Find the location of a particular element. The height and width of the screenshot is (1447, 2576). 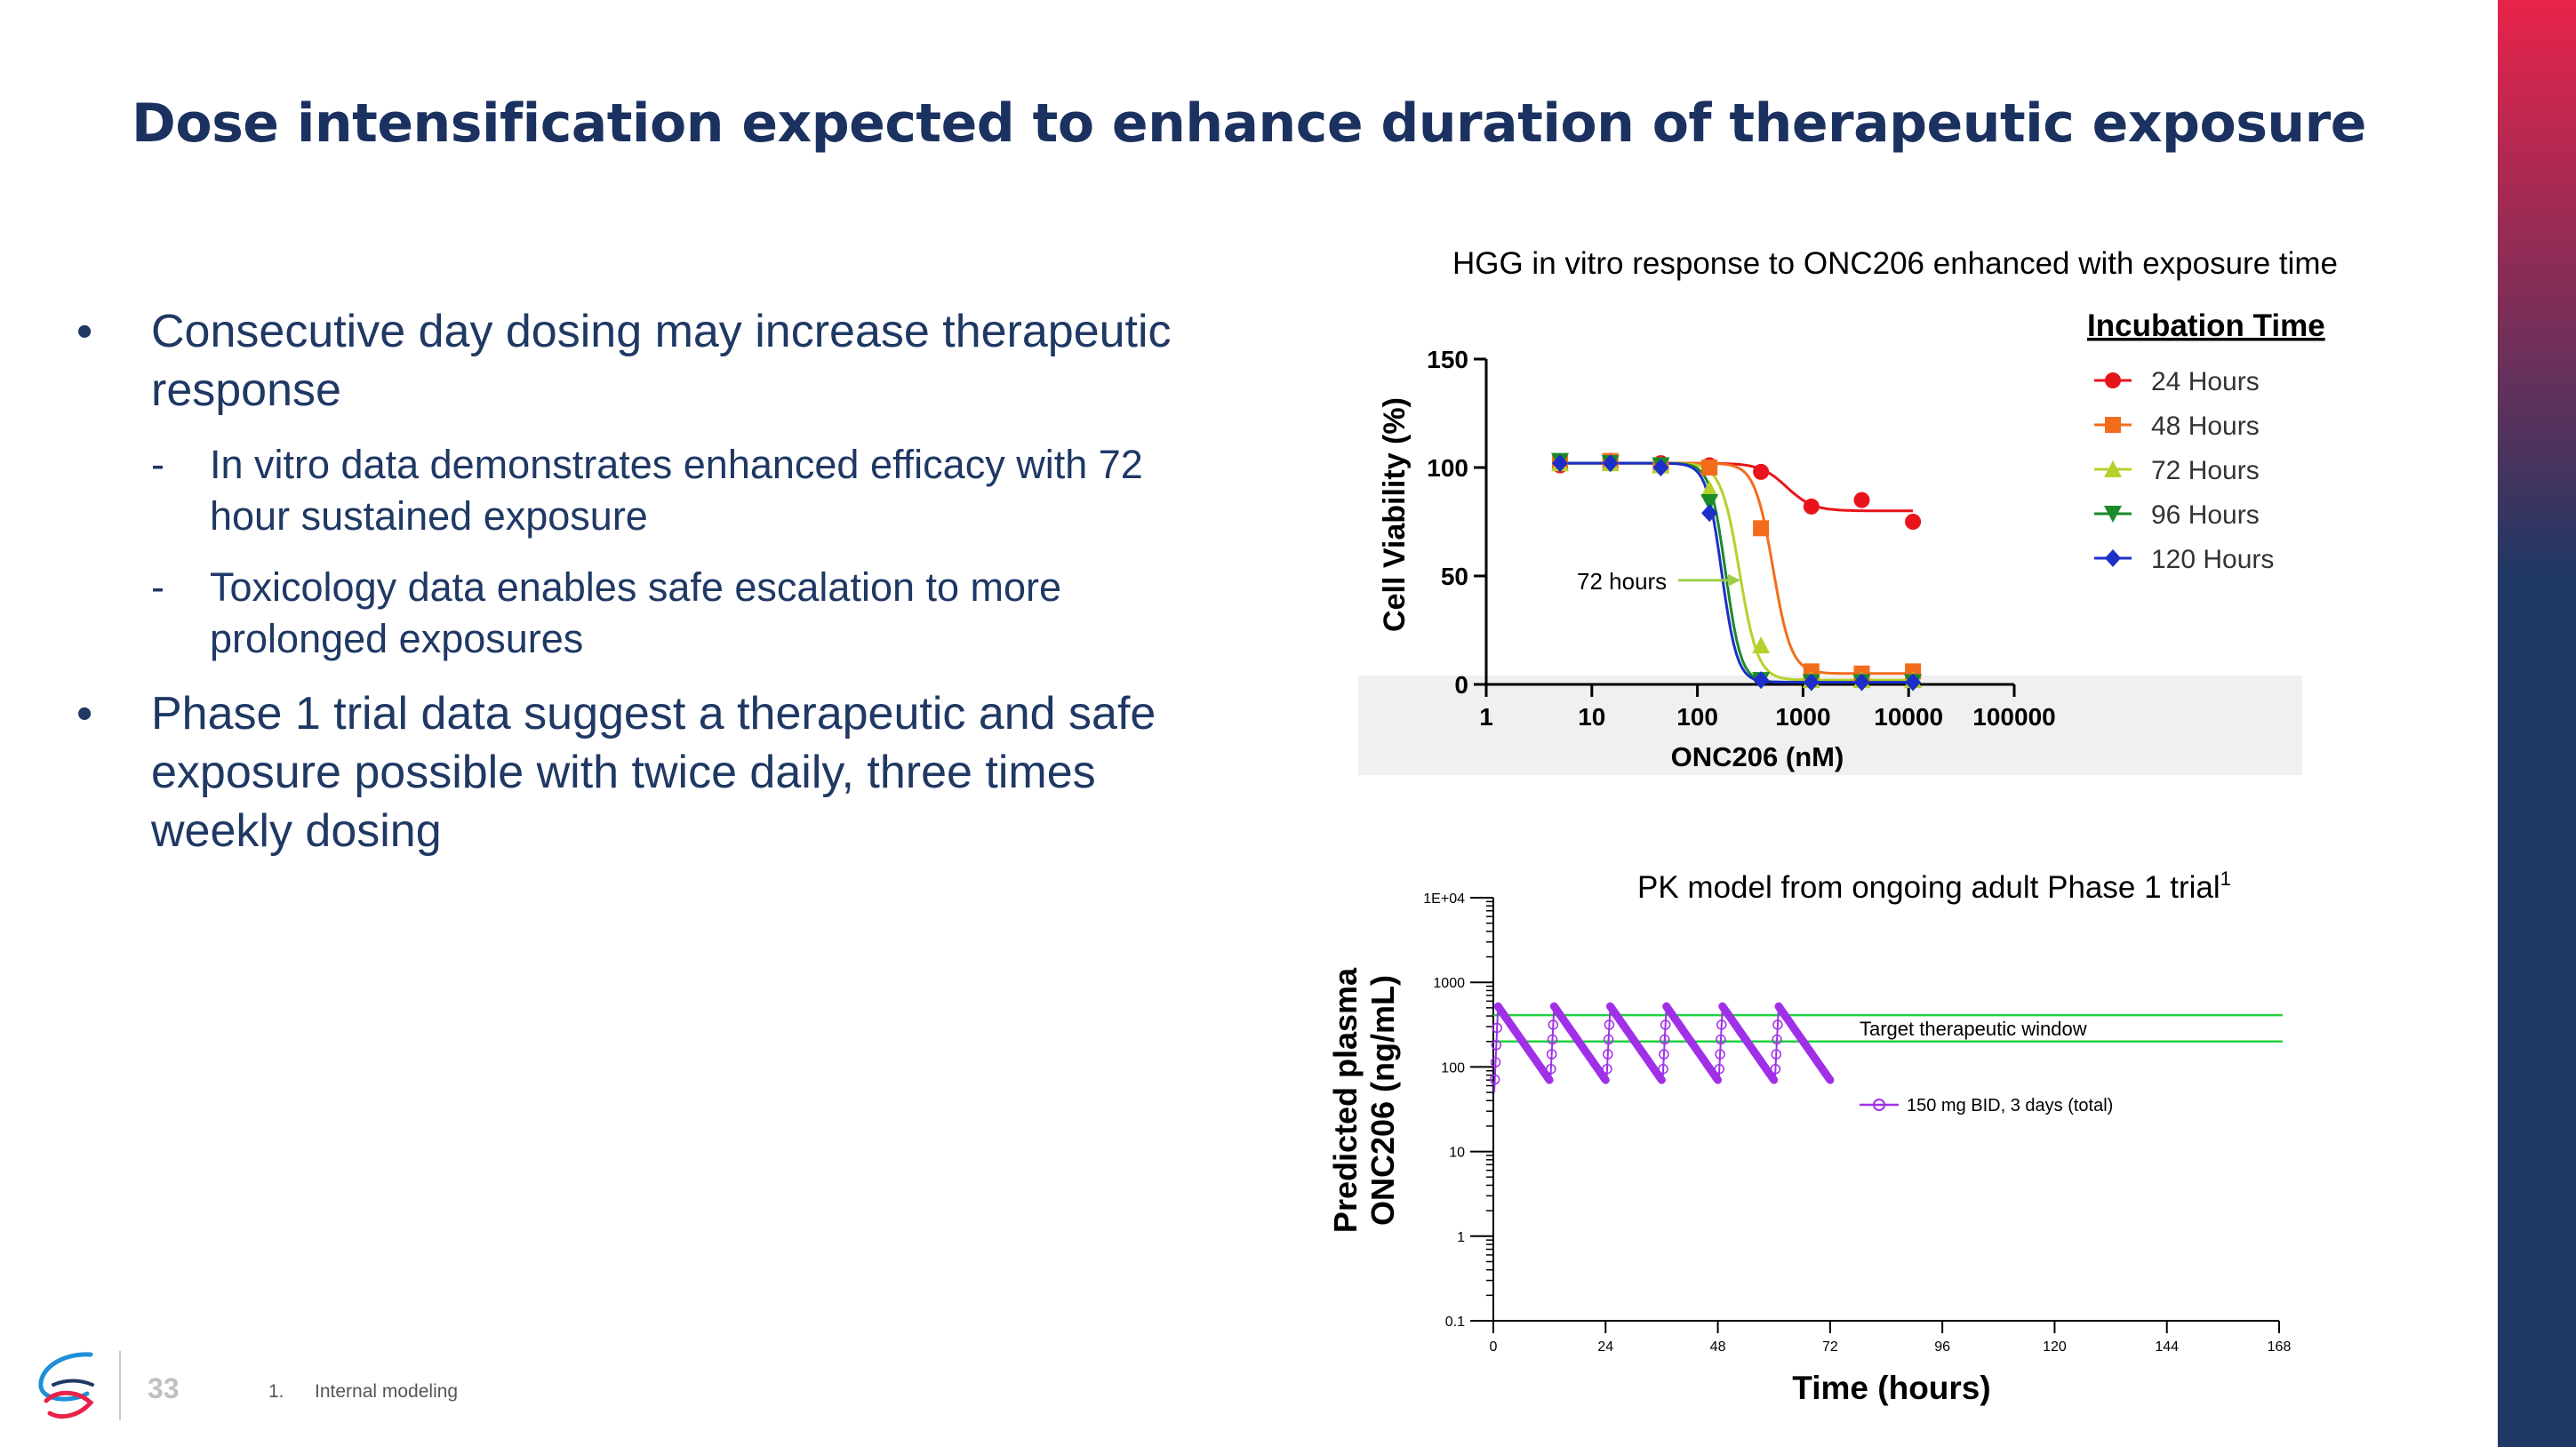

chart1-x-tick-label: 1000 is located at coordinates (1802, 717).